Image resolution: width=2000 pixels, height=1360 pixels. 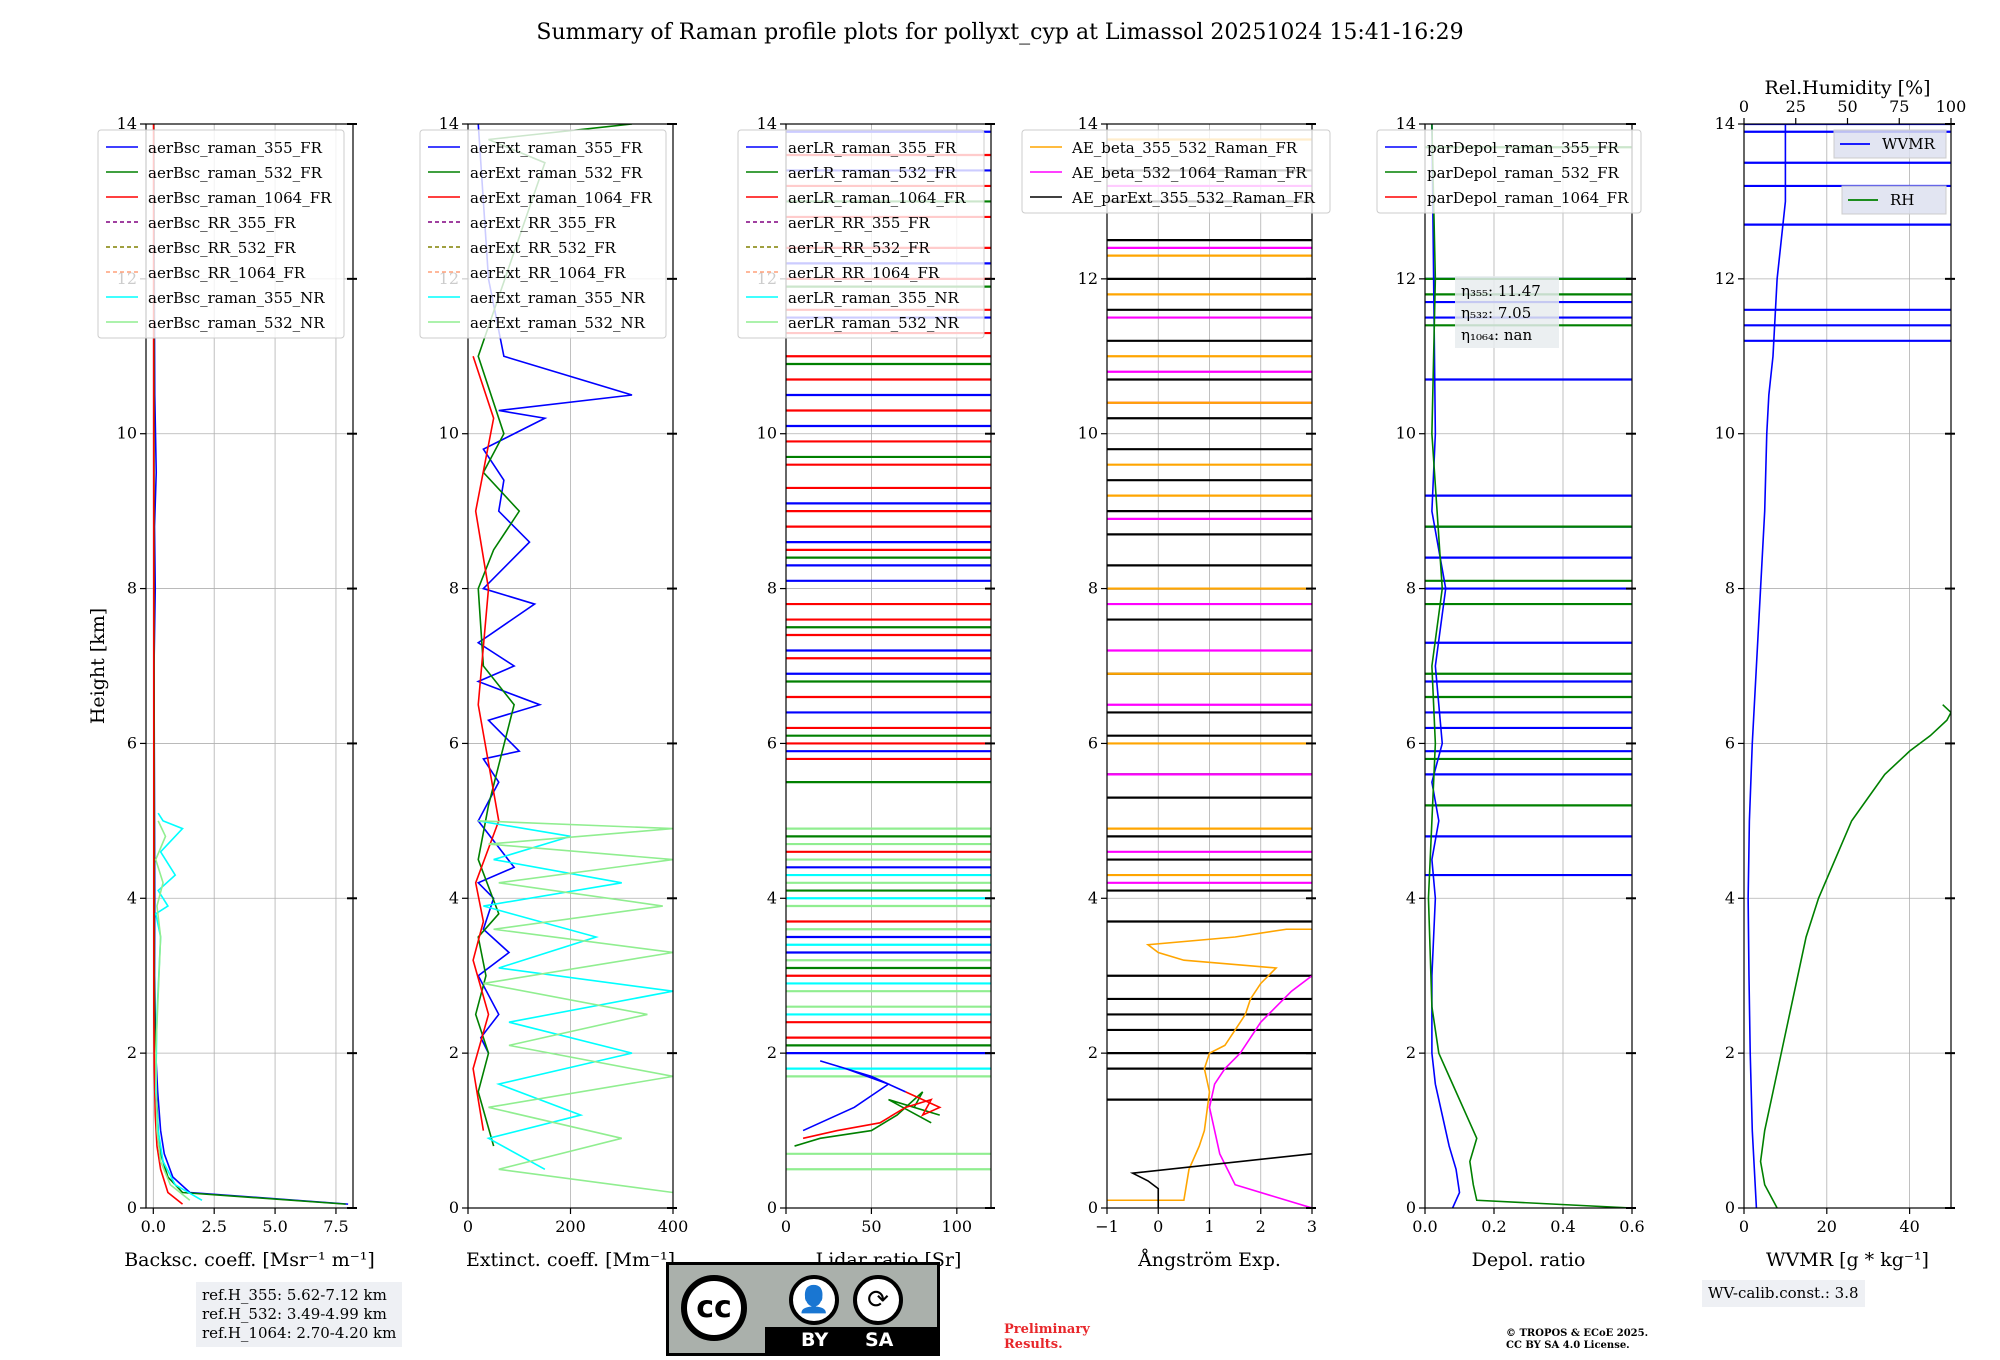 What do you see at coordinates (1951, 106) in the screenshot?
I see `top-x-tick-label: 100` at bounding box center [1951, 106].